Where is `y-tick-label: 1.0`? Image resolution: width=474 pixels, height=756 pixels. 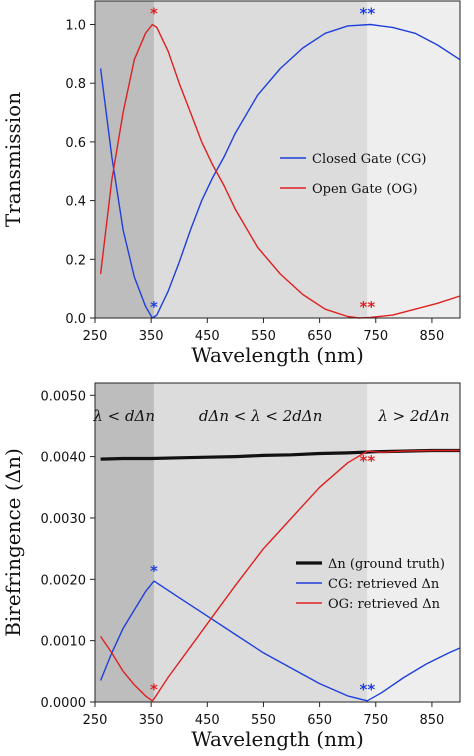 y-tick-label: 1.0 is located at coordinates (75, 25).